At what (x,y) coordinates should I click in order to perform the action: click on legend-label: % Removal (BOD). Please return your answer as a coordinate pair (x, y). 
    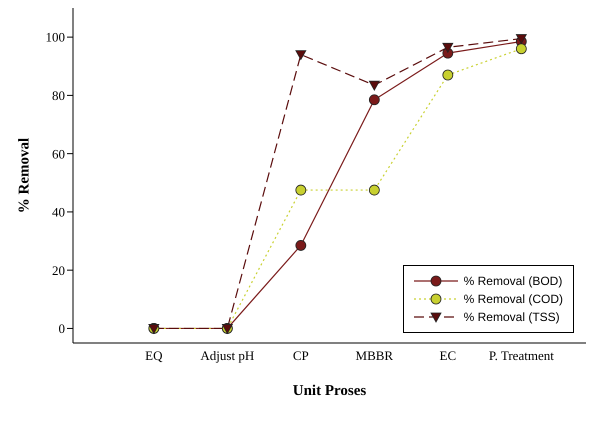
    Looking at the image, I should click on (513, 281).